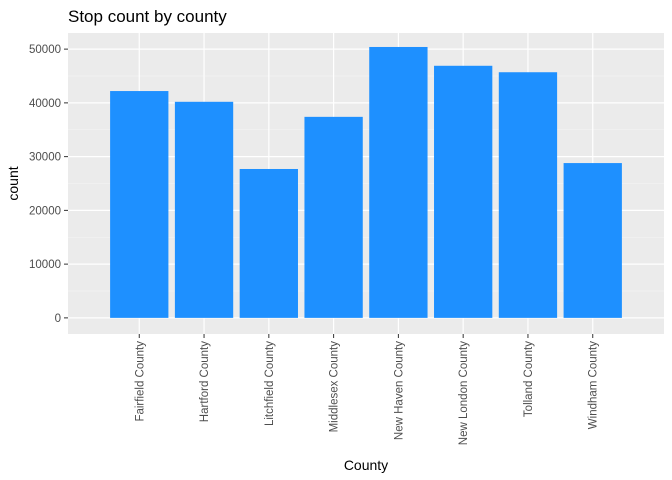 The image size is (672, 480). I want to click on x-tick-label: Middlesex County, so click(335, 387).